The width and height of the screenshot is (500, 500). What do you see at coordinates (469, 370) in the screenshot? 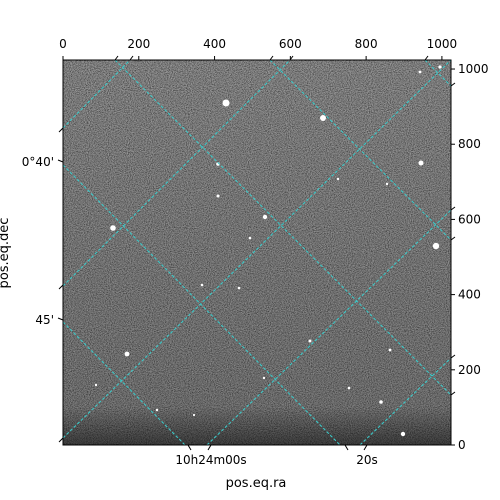
I see `right-tick-label: 200` at bounding box center [469, 370].